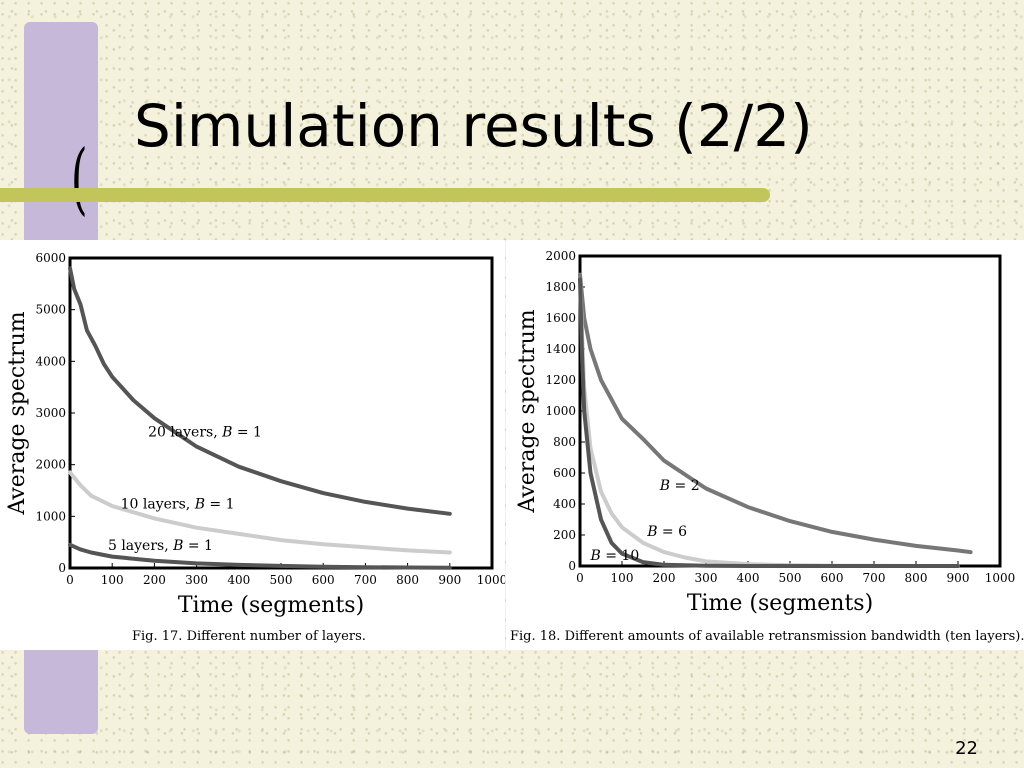 The width and height of the screenshot is (1024, 768). What do you see at coordinates (564, 473) in the screenshot?
I see `y-tick-label: 600` at bounding box center [564, 473].